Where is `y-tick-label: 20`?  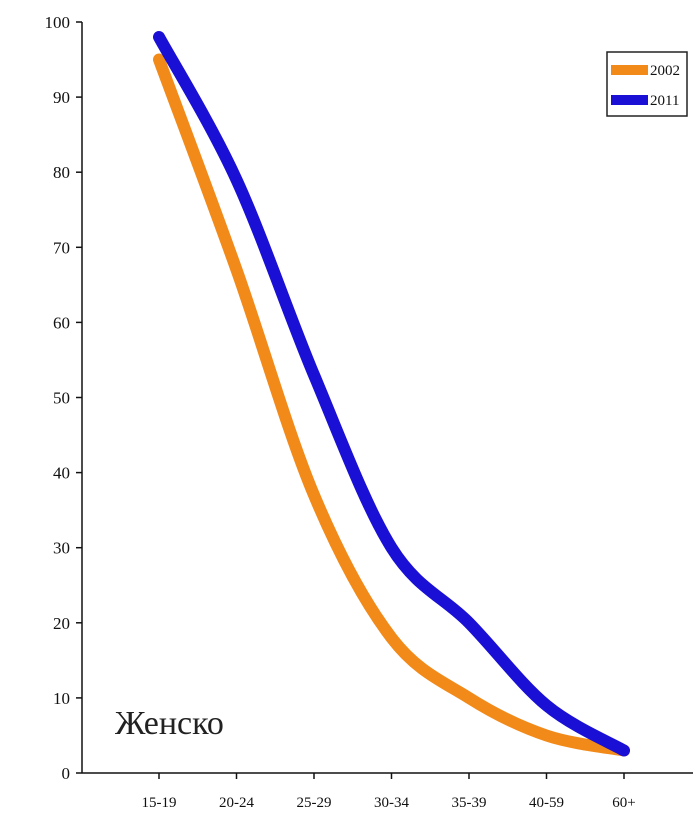
y-tick-label: 20 is located at coordinates (61, 623).